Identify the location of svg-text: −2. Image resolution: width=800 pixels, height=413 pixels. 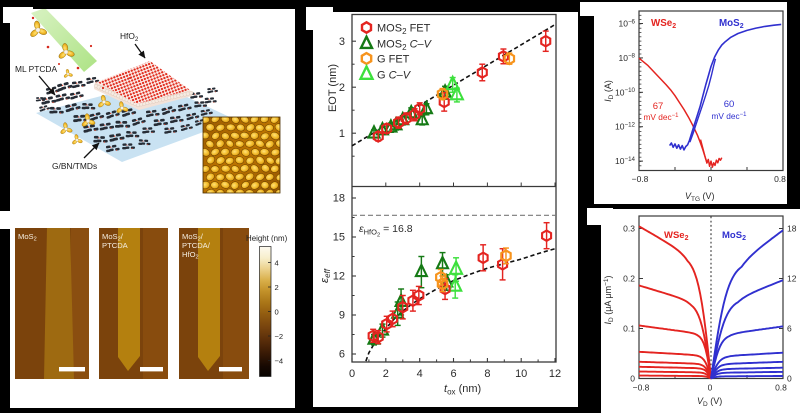
(279, 336).